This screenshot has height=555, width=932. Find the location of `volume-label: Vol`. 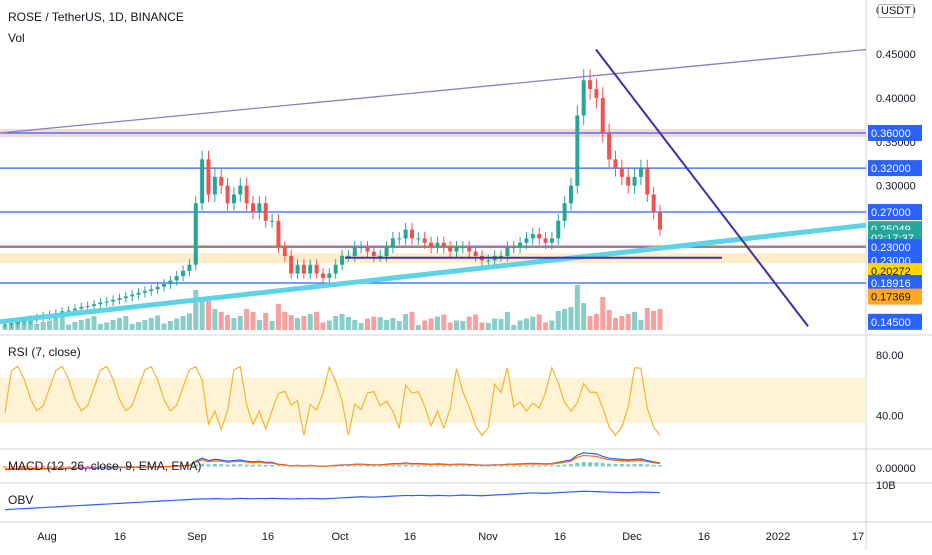

volume-label: Vol is located at coordinates (16, 38).